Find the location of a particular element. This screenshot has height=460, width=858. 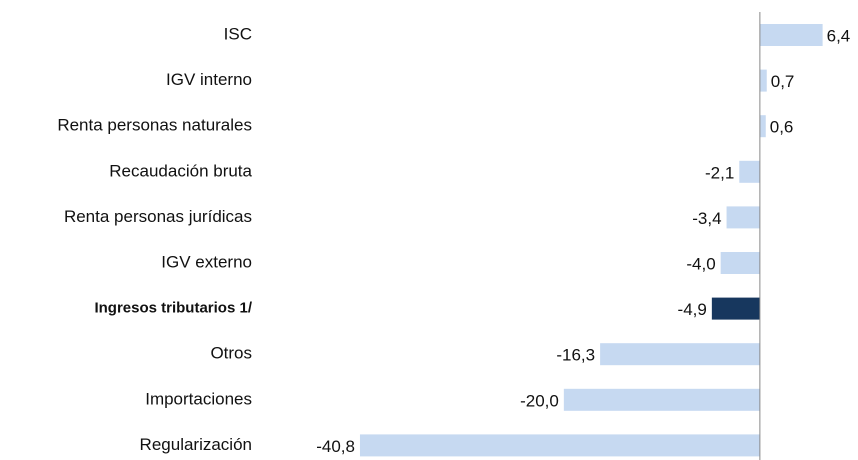

value-label: -3,4 is located at coordinates (706, 218).